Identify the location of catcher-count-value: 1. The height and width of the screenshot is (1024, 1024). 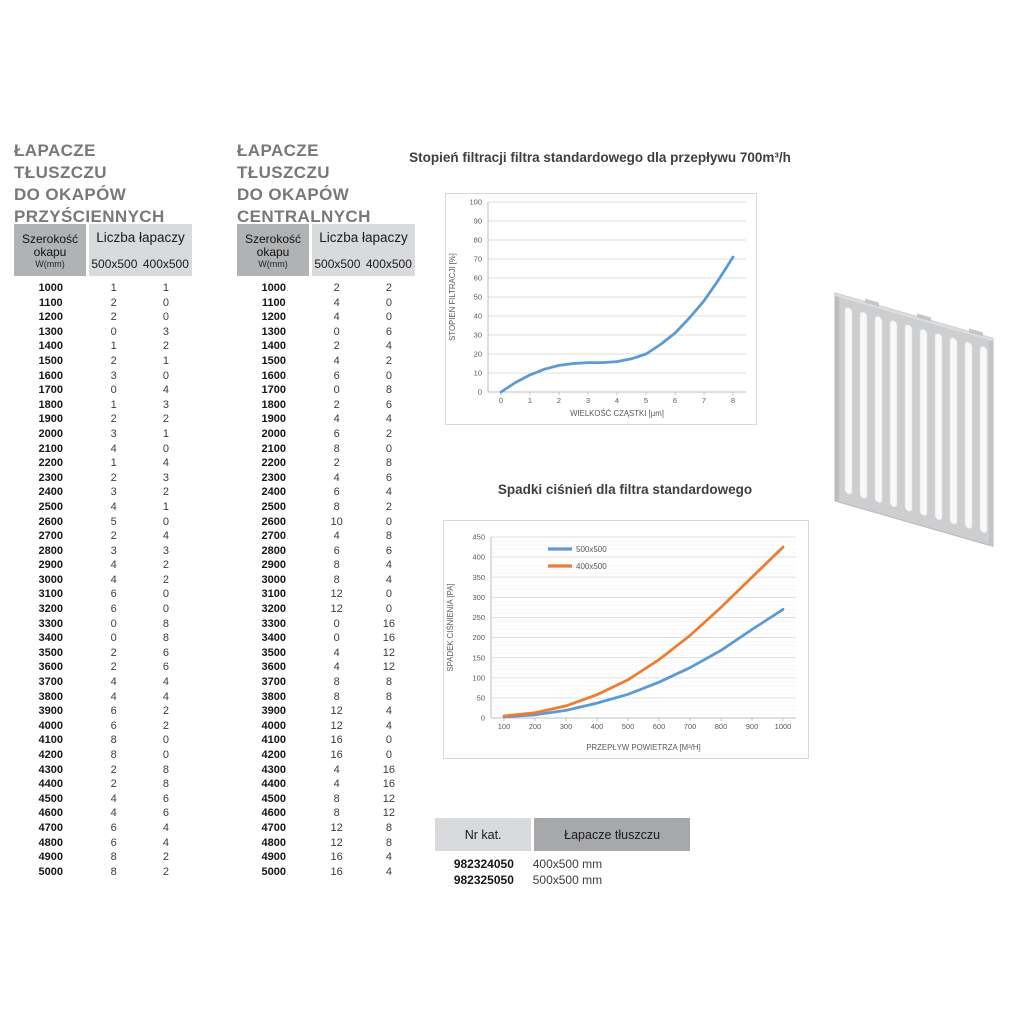
(113, 346).